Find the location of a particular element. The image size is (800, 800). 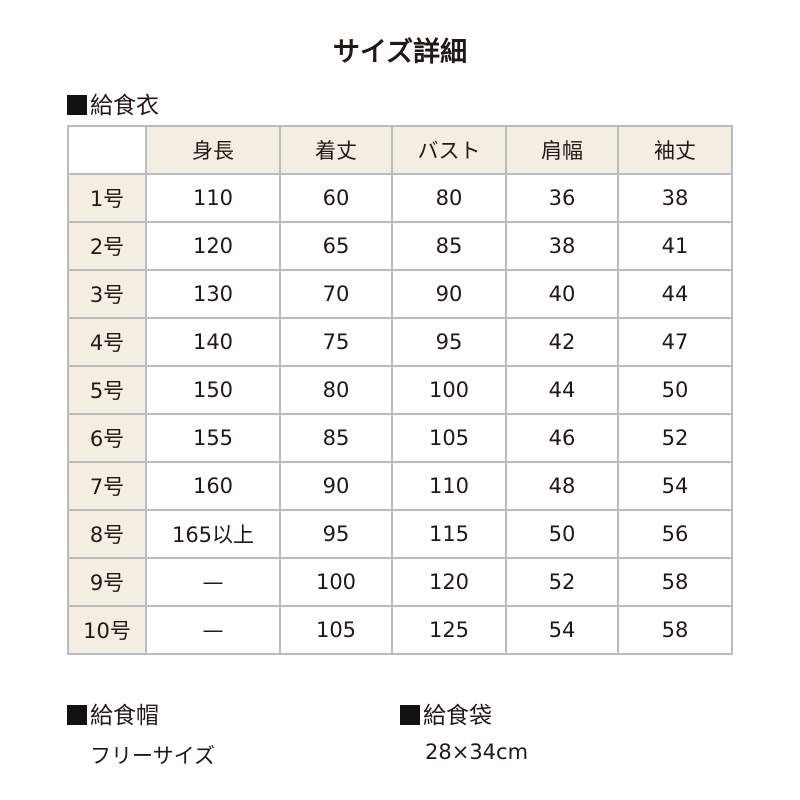

row-header: 2号 is located at coordinates (107, 246).